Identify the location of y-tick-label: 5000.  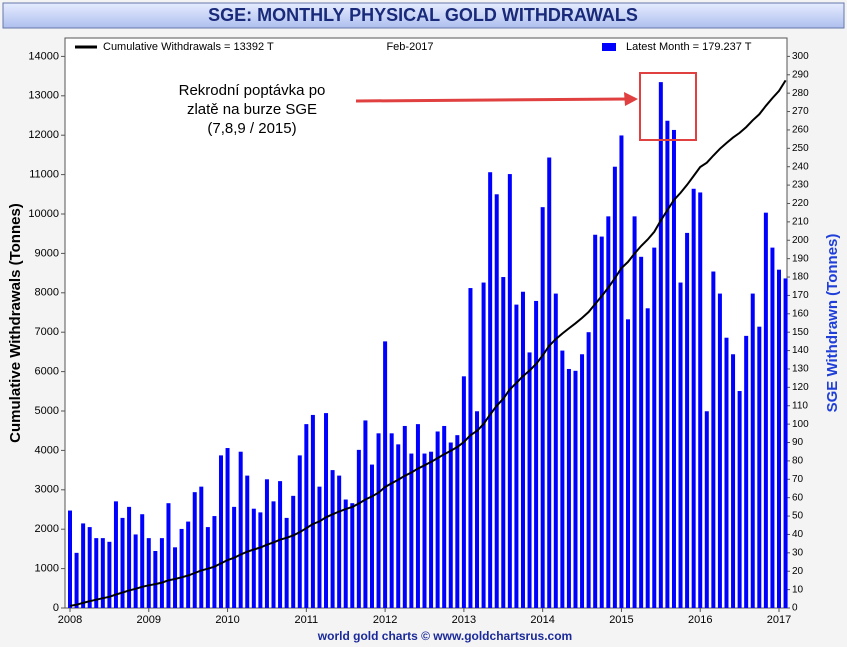
(47, 411).